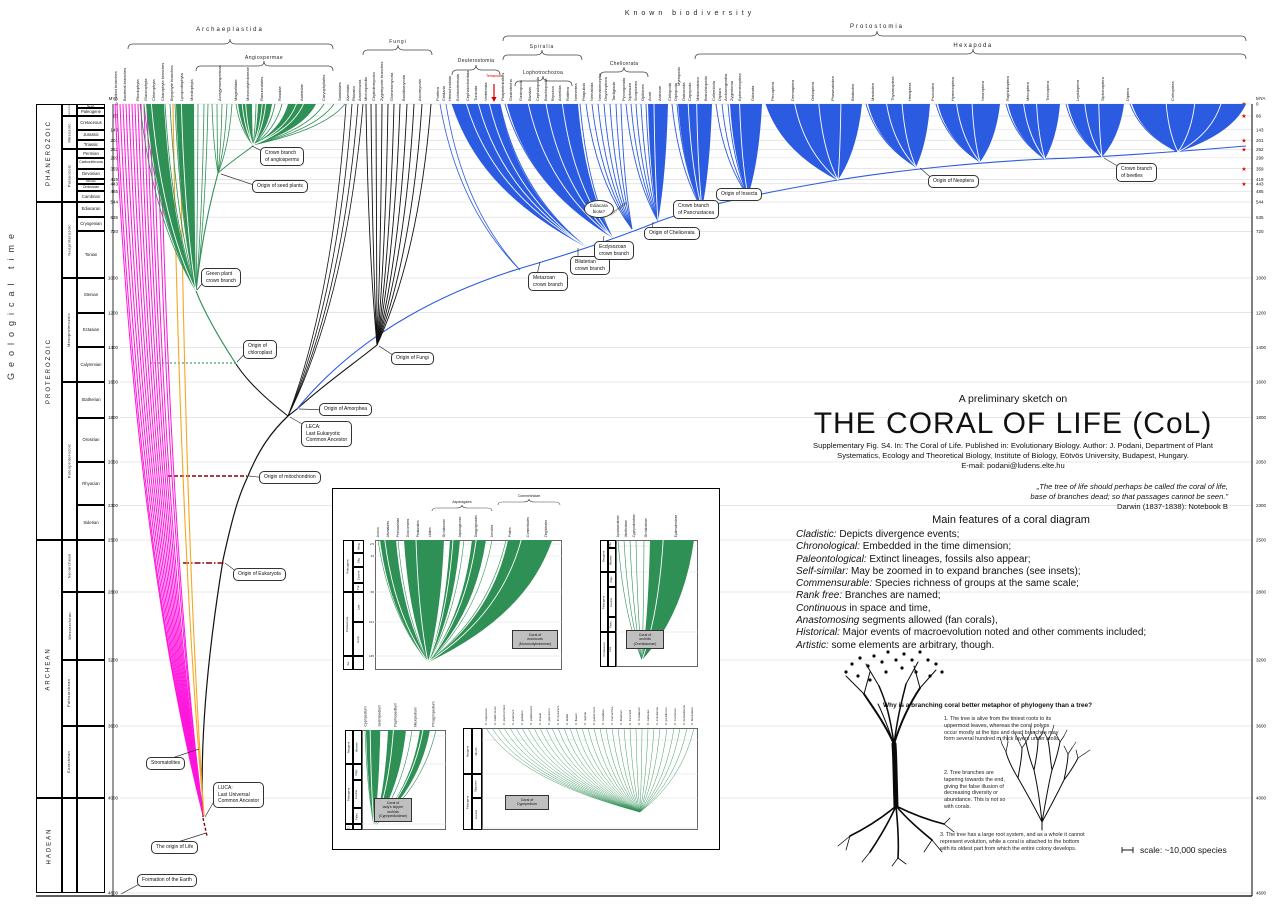  What do you see at coordinates (91, 153) in the screenshot?
I see `cell-label: Permian` at bounding box center [91, 153].